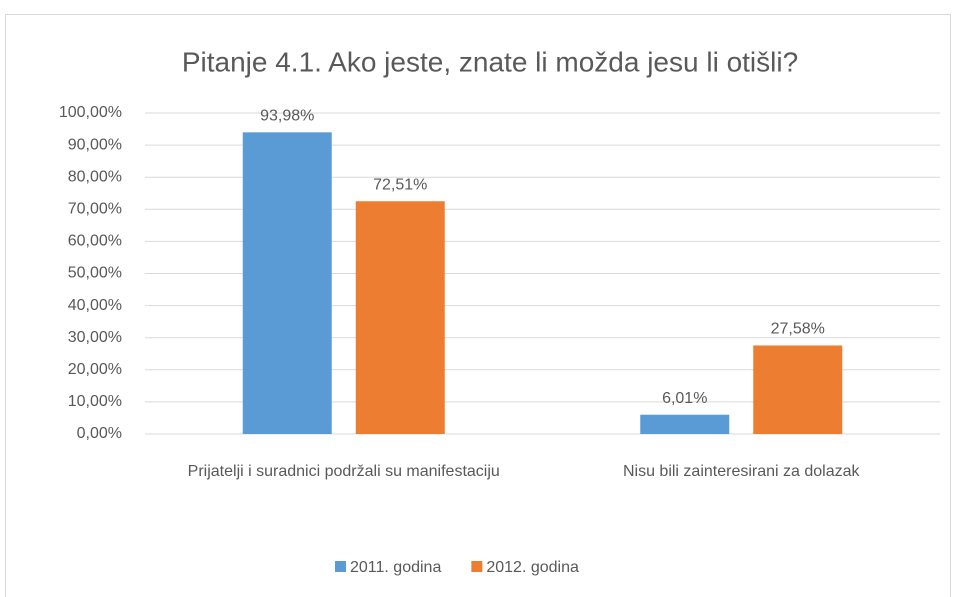 The image size is (955, 597). Describe the element at coordinates (95, 273) in the screenshot. I see `y-tick-label: 50,00%` at that location.